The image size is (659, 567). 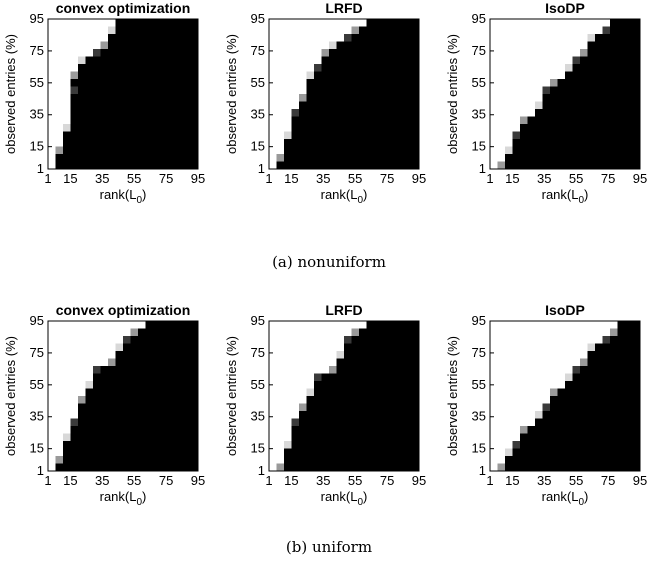 I want to click on subfigure-caption: (b) uniform, so click(x=329, y=547).